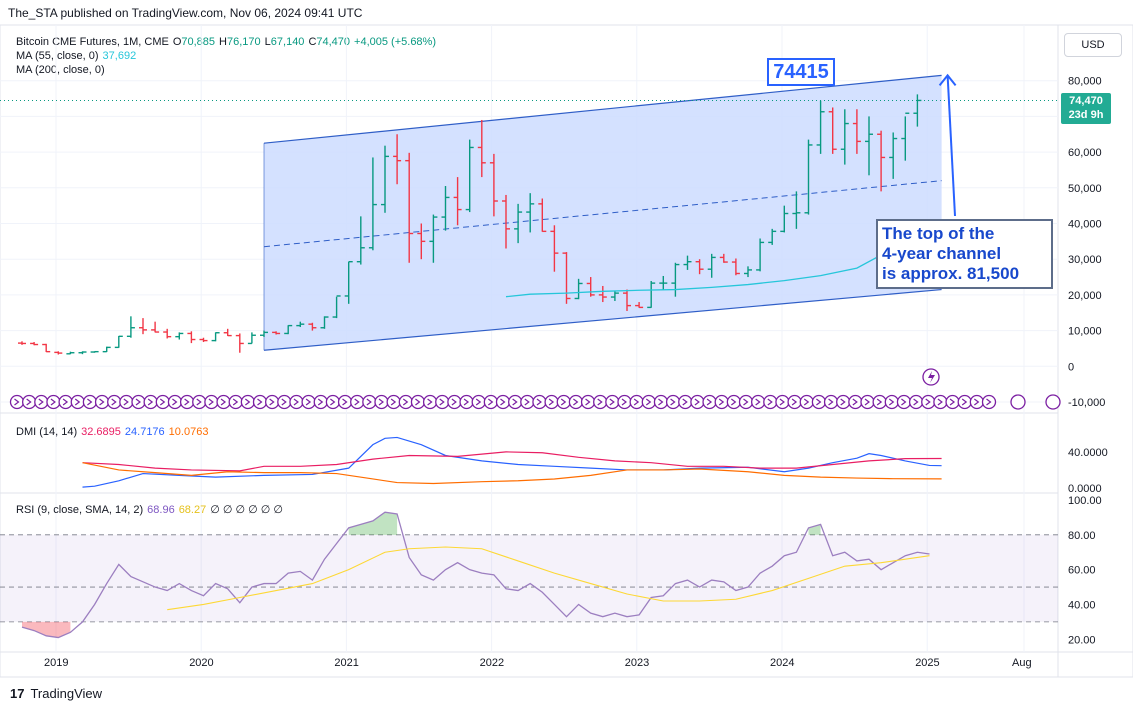  Describe the element at coordinates (1085, 332) in the screenshot. I see `price-tick-label: 10,000` at that location.